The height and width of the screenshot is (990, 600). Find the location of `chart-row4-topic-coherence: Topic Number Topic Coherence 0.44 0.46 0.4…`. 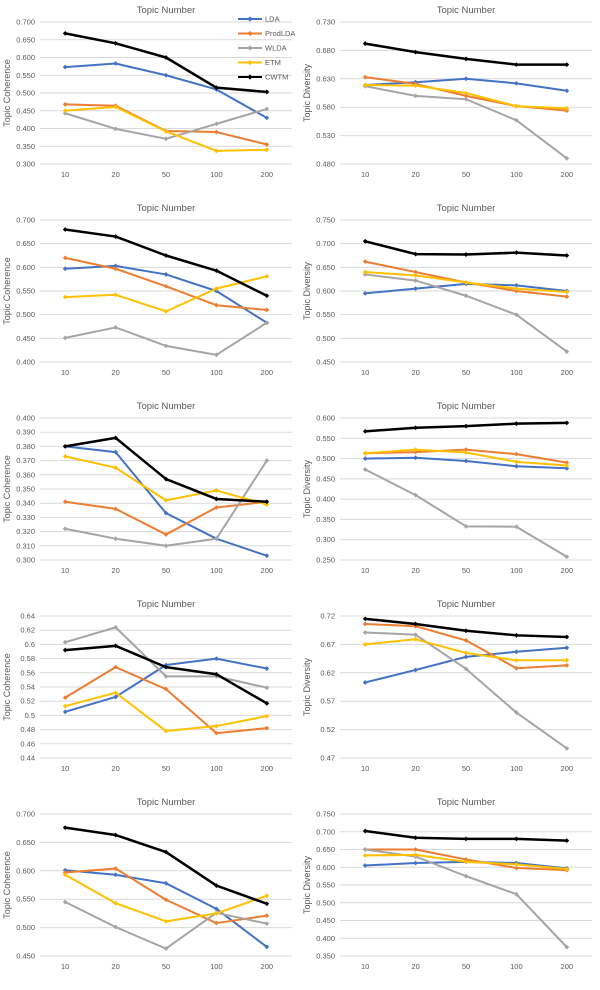

chart-row4-topic-coherence: Topic Number Topic Coherence 0.44 0.46 0.4… is located at coordinates (150, 693).